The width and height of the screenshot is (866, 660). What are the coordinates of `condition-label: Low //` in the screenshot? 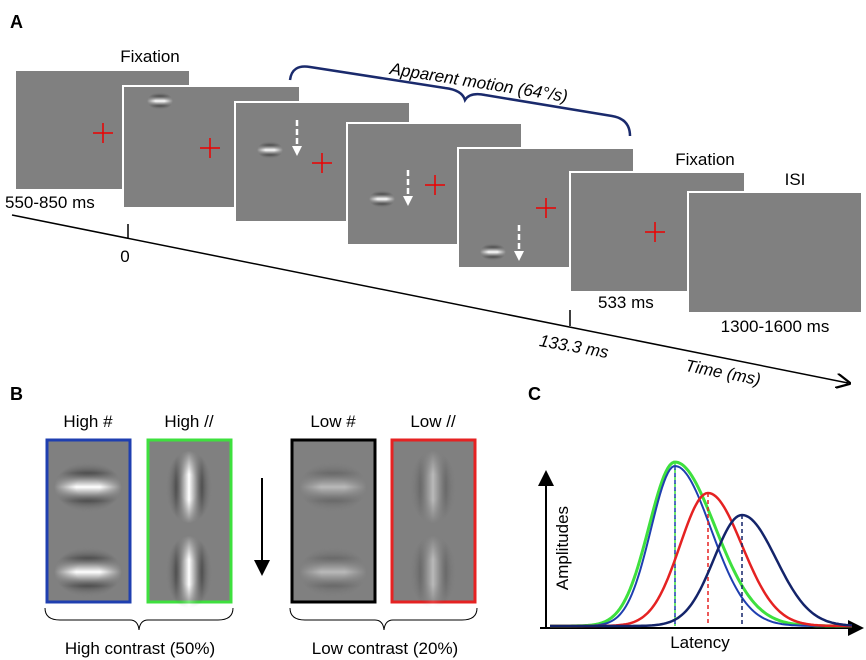 It's located at (433, 421).